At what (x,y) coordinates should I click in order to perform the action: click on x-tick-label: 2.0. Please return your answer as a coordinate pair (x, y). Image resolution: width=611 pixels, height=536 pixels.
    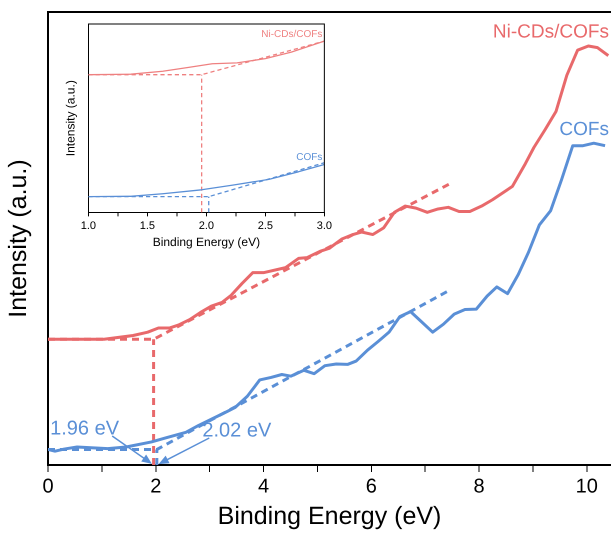
    Looking at the image, I should click on (206, 226).